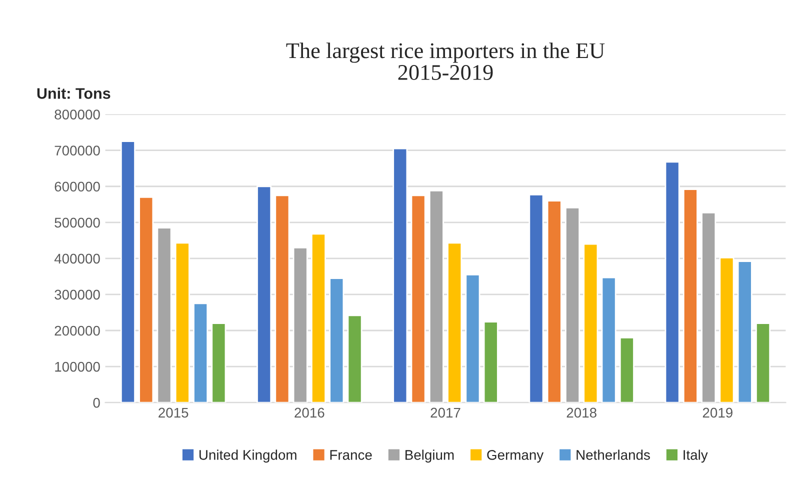  Describe the element at coordinates (445, 61) in the screenshot. I see `chart-title: The largest rice importers in the EU 2015-2019` at that location.